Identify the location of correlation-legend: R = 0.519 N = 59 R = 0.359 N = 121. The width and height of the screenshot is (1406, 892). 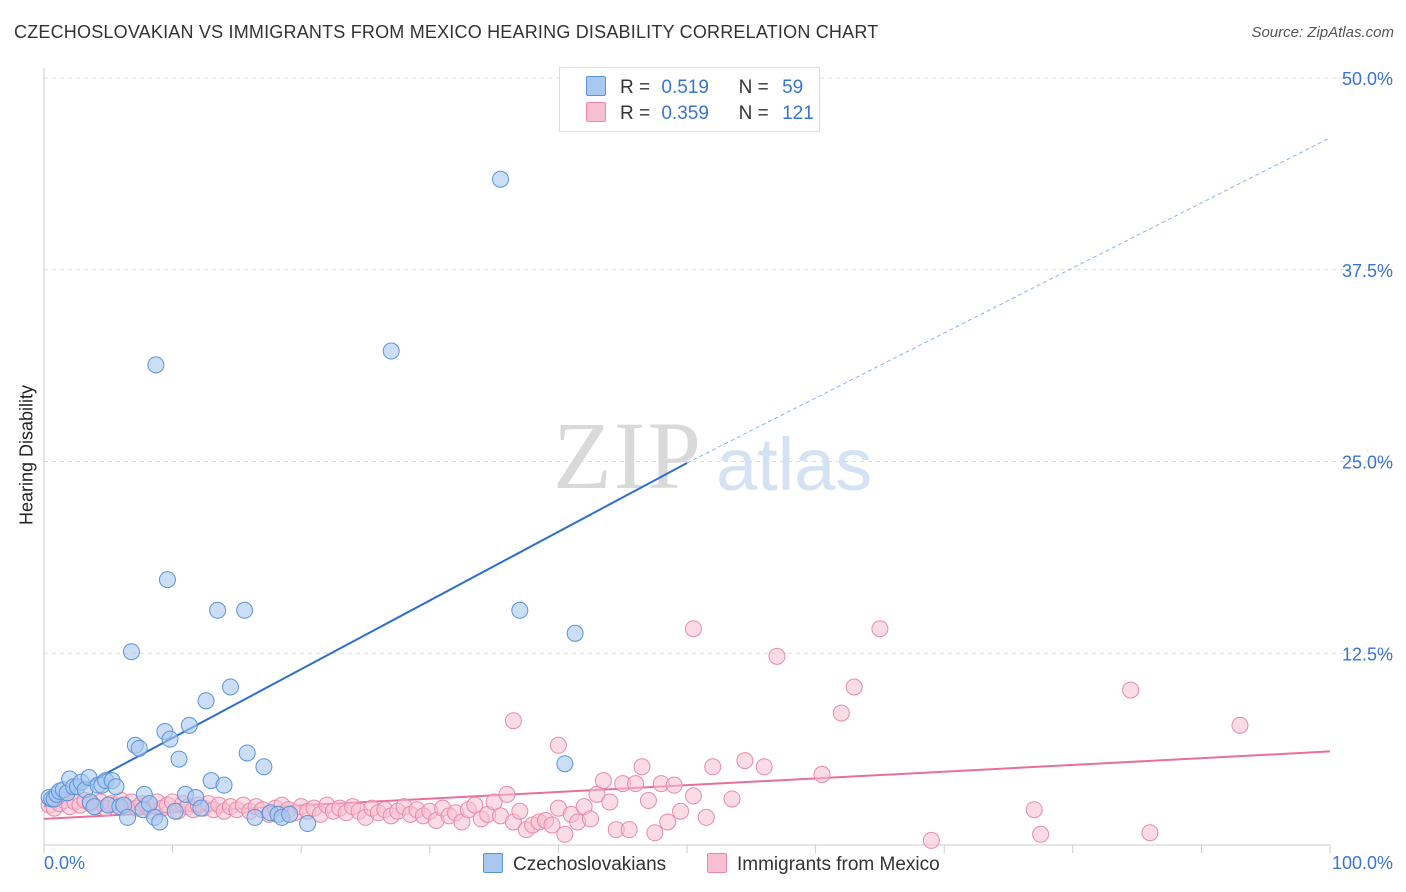
(689, 99).